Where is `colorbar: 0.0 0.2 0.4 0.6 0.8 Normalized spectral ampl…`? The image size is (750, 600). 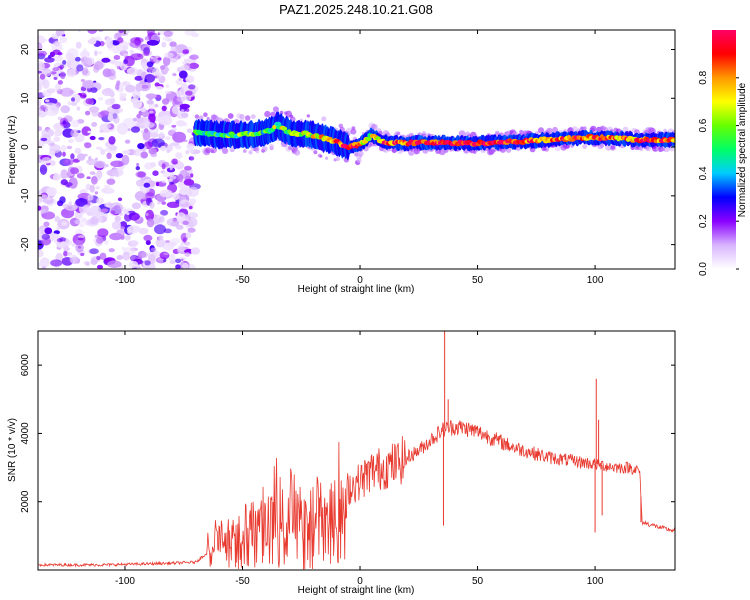 colorbar: 0.0 0.2 0.4 0.6 0.8 Normalized spectral ampl… is located at coordinates (723, 153).